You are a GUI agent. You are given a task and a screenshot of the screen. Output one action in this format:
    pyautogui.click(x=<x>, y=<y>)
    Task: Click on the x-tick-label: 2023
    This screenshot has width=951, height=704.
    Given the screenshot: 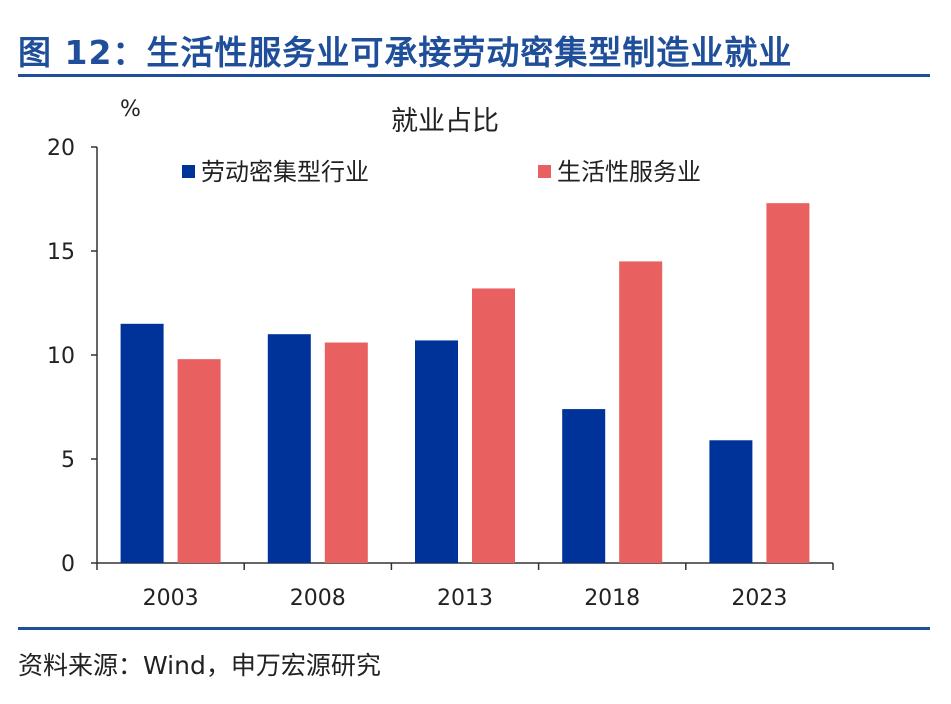 What is the action you would take?
    pyautogui.click(x=759, y=598)
    